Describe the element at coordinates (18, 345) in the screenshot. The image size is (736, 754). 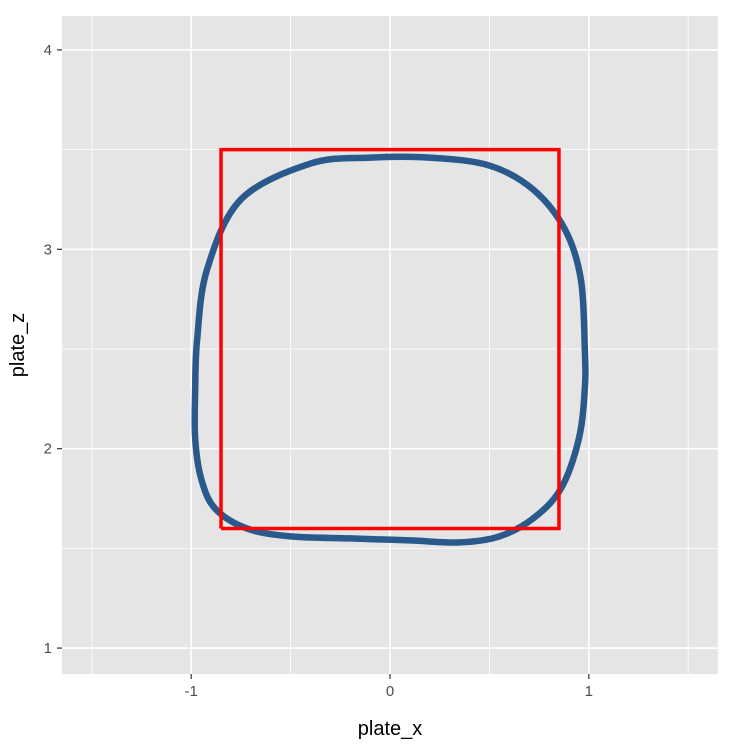
I see `y-axis-title: plate_z` at that location.